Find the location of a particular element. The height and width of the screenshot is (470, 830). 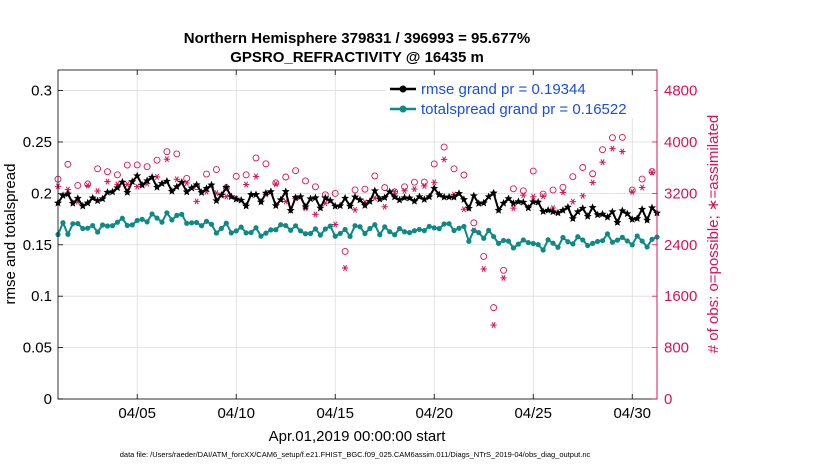

legend-rmse-marker is located at coordinates (403, 89).